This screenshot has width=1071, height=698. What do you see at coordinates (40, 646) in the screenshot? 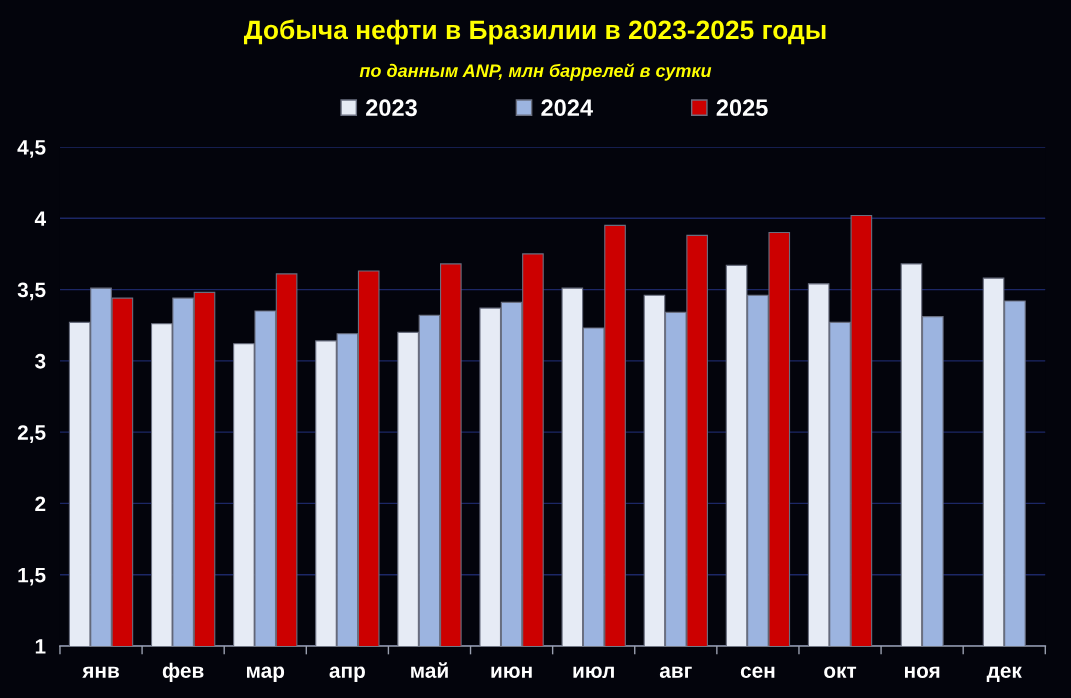
I see `y-tick-label: 1` at bounding box center [40, 646].